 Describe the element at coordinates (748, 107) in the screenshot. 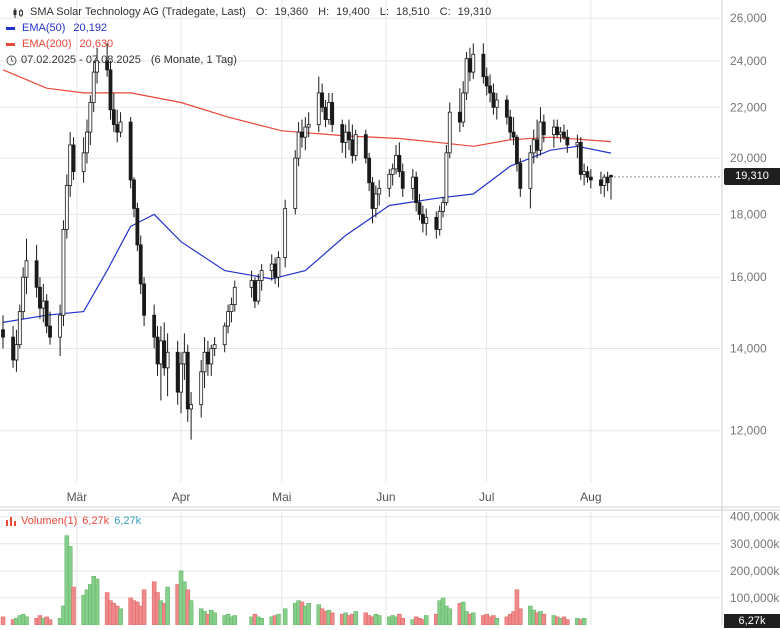

I see `y-tick-label: 22,000` at that location.